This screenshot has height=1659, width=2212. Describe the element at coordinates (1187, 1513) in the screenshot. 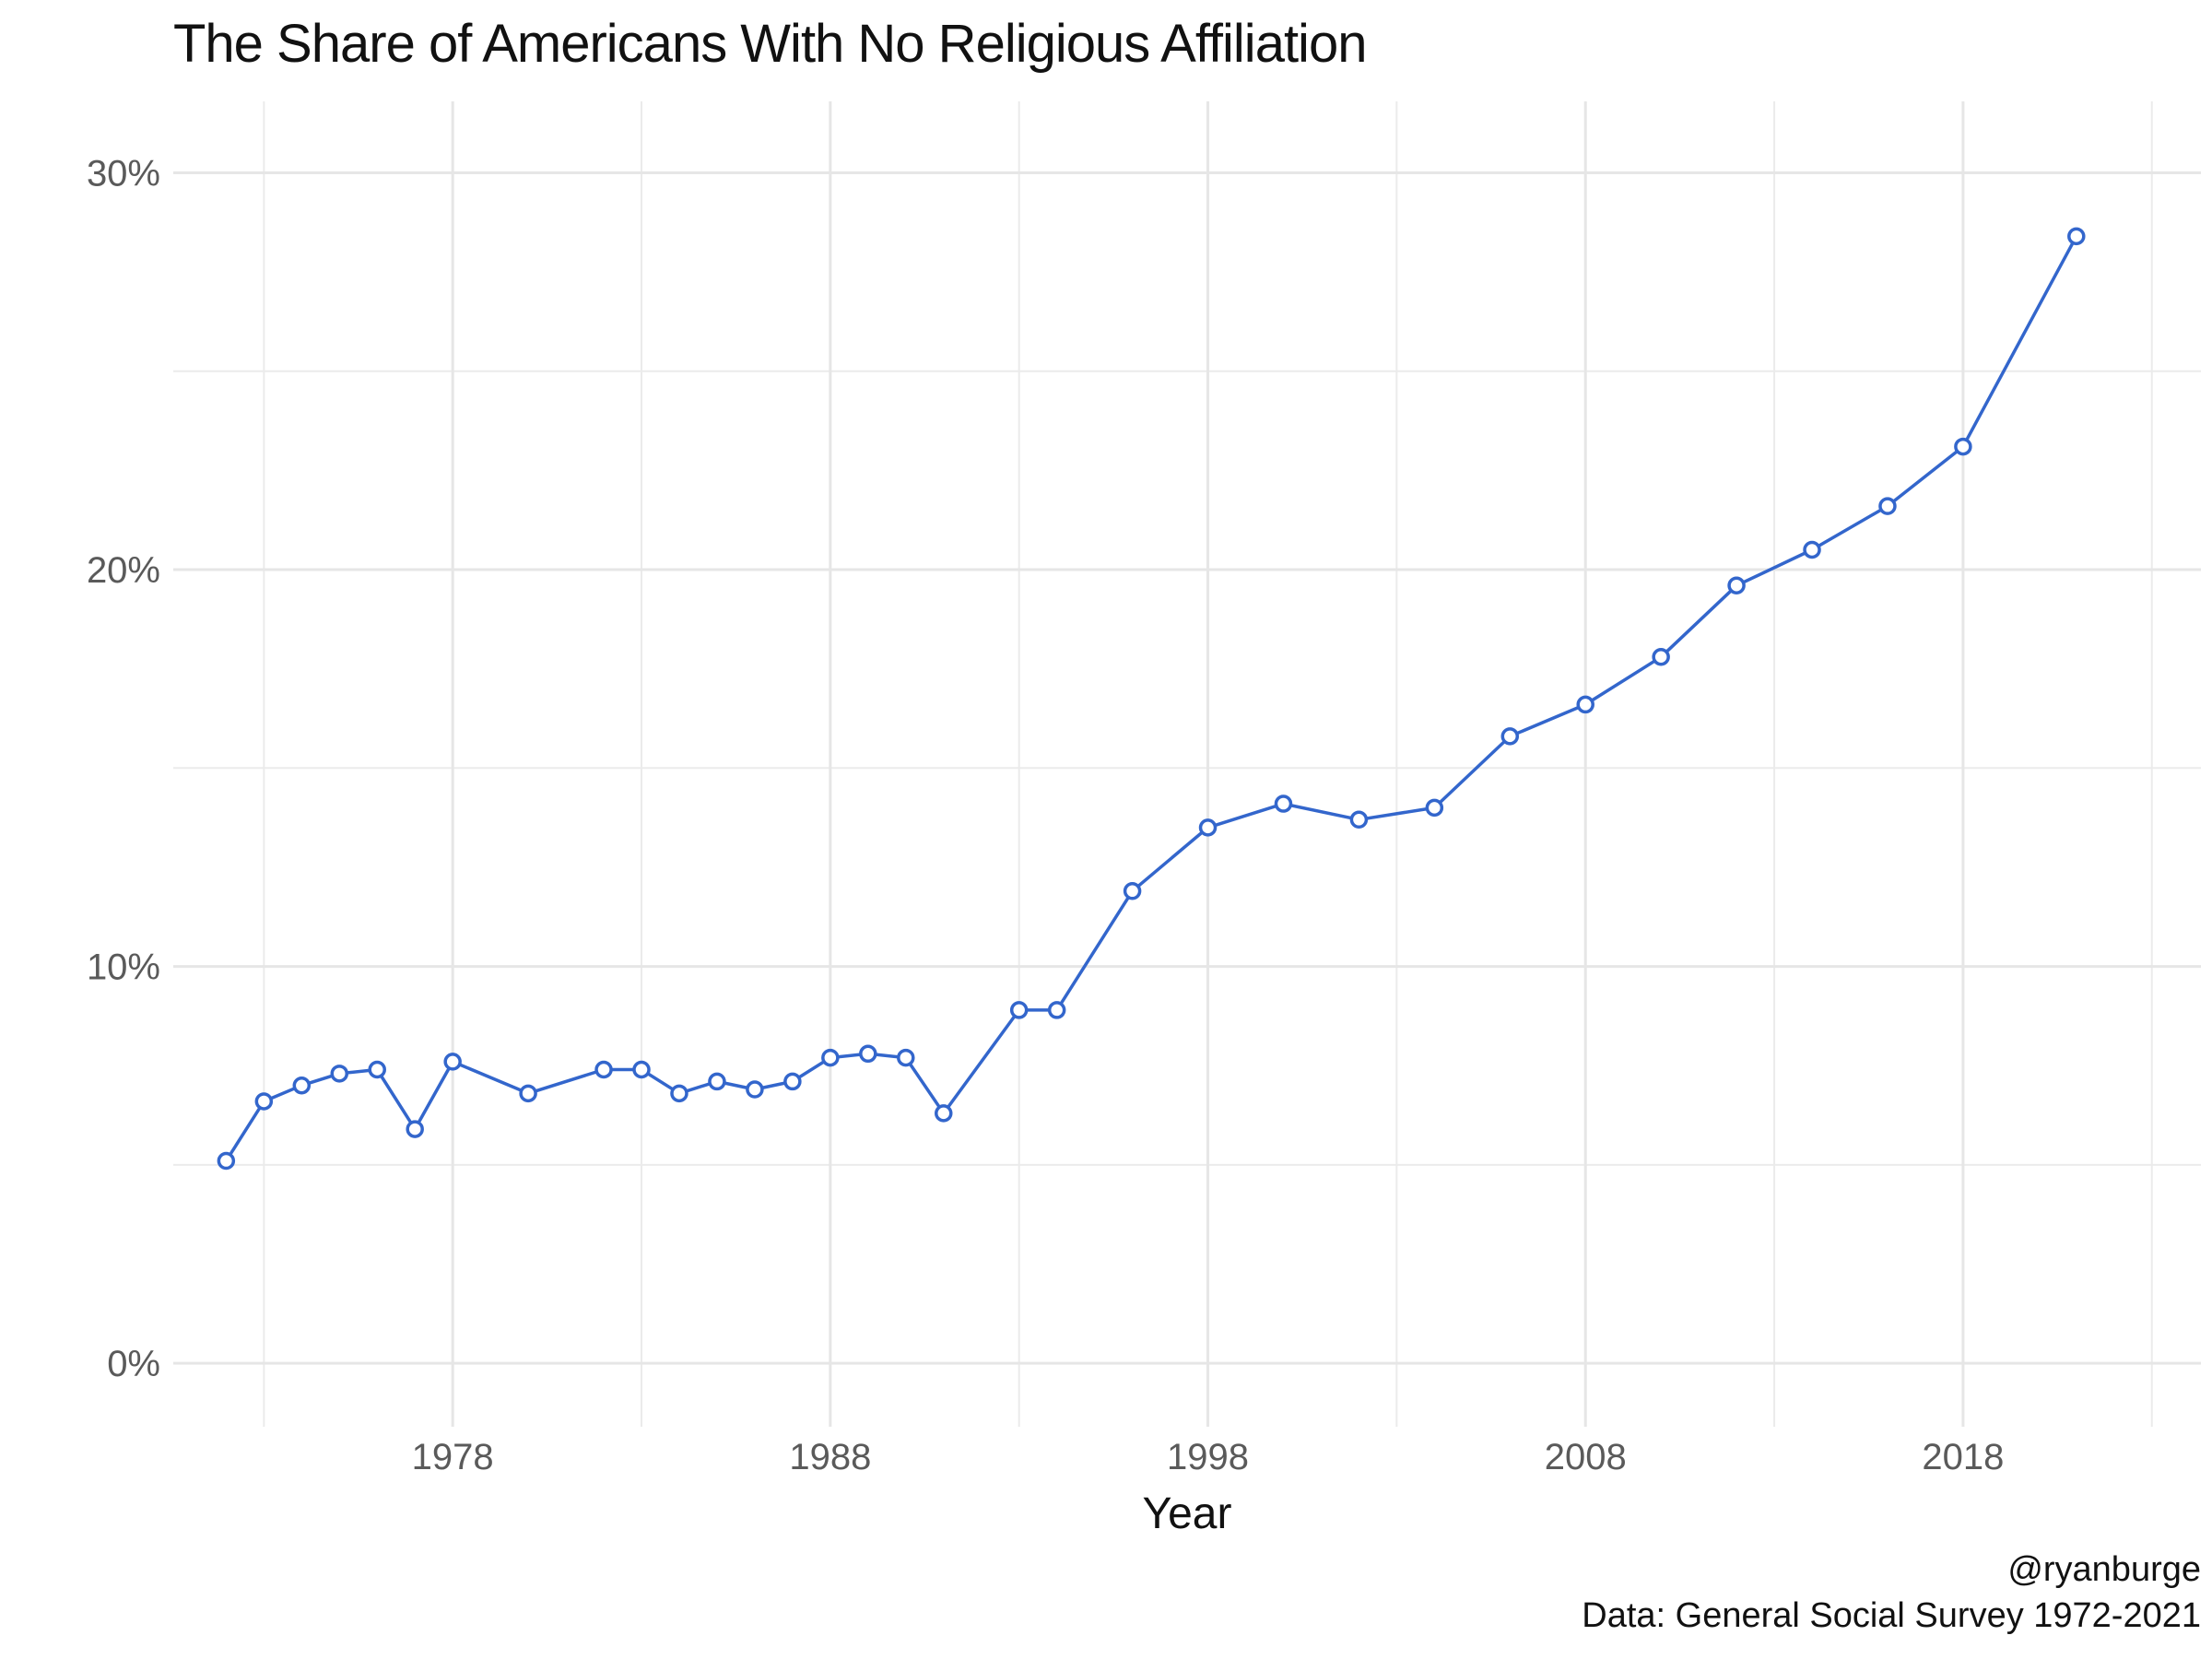

I see `x-axis-title: Year` at that location.